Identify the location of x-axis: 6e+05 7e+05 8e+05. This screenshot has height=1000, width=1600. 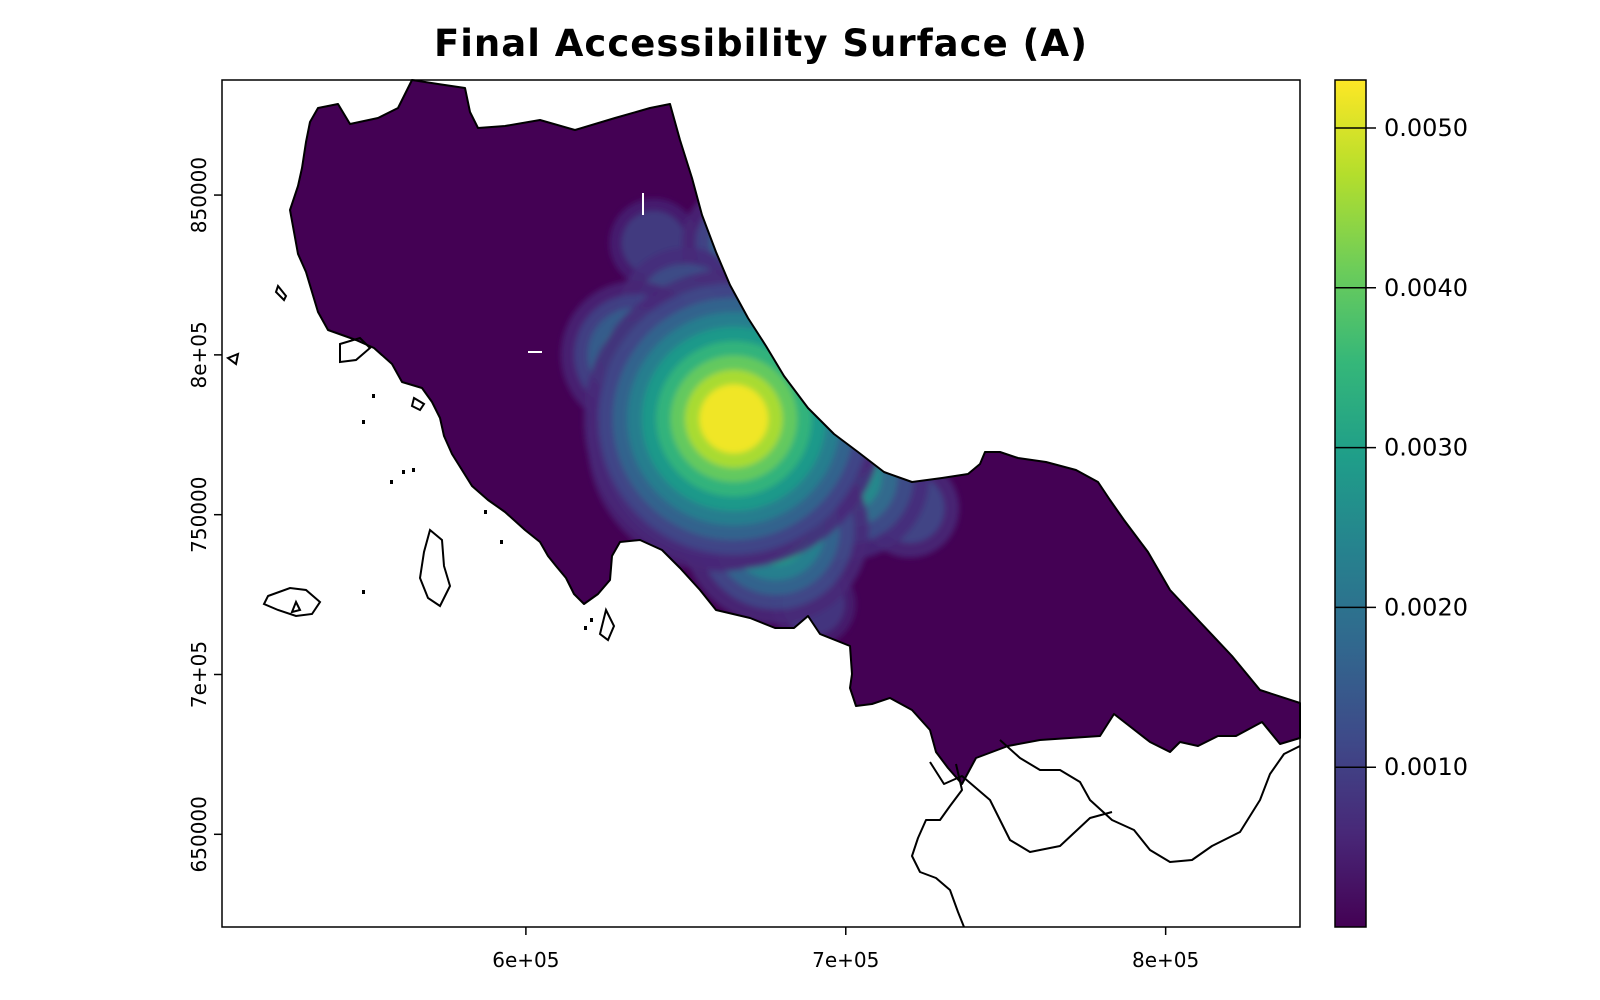
(845, 949).